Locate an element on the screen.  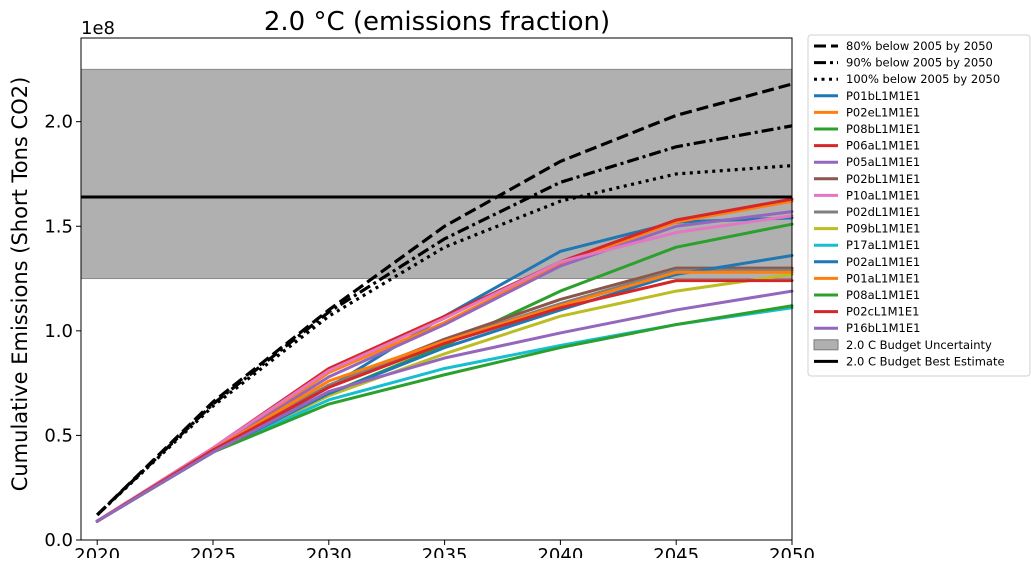
legend-label: 2.0 C Budget Best Estimate is located at coordinates (925, 361).